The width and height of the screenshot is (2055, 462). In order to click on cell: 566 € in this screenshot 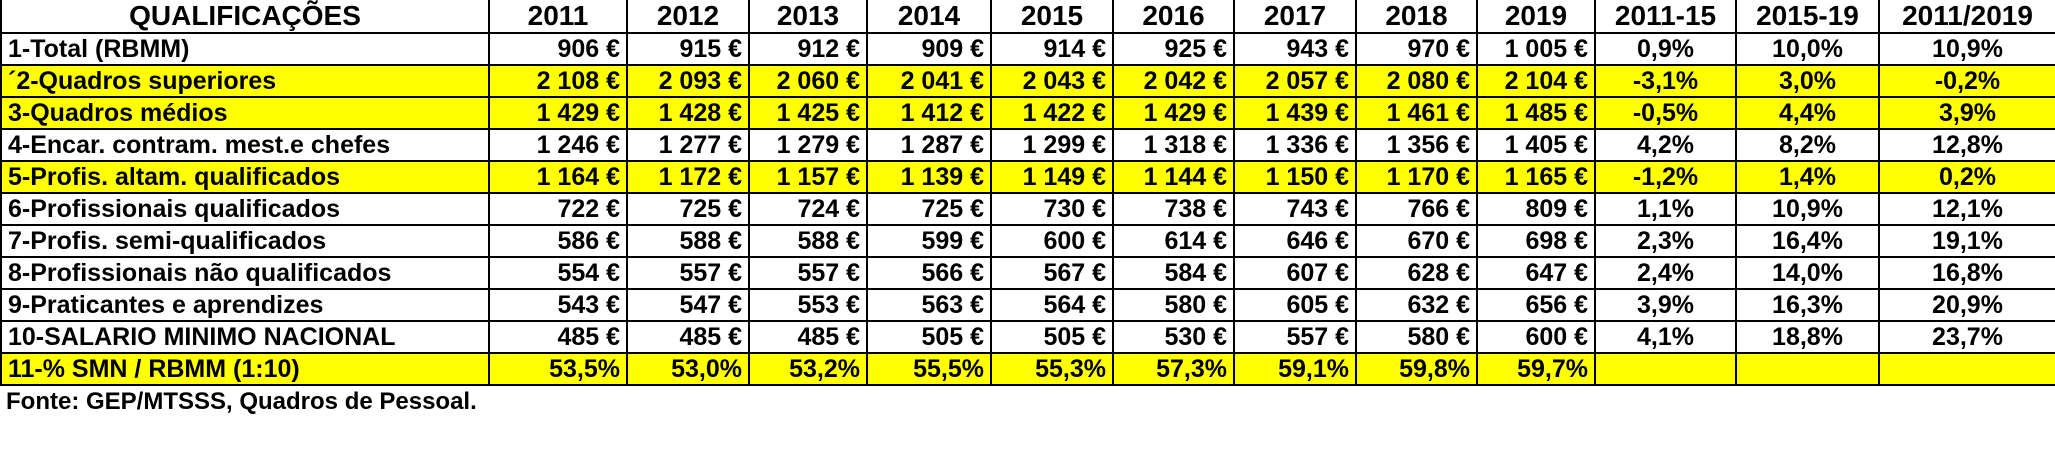, I will do `click(929, 273)`.